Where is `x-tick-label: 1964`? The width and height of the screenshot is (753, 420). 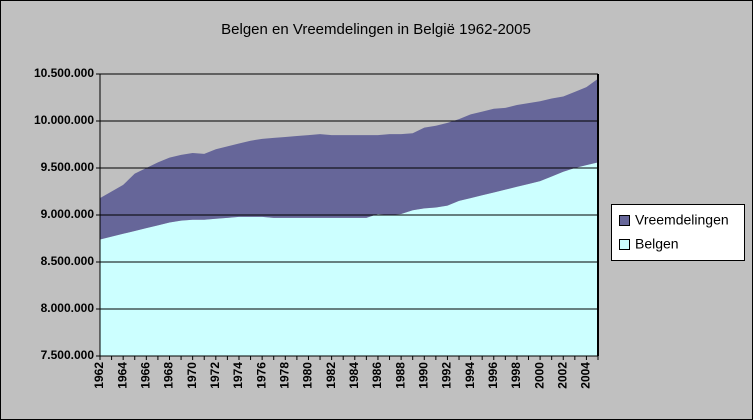 x-tick-label: 1964 is located at coordinates (122, 375).